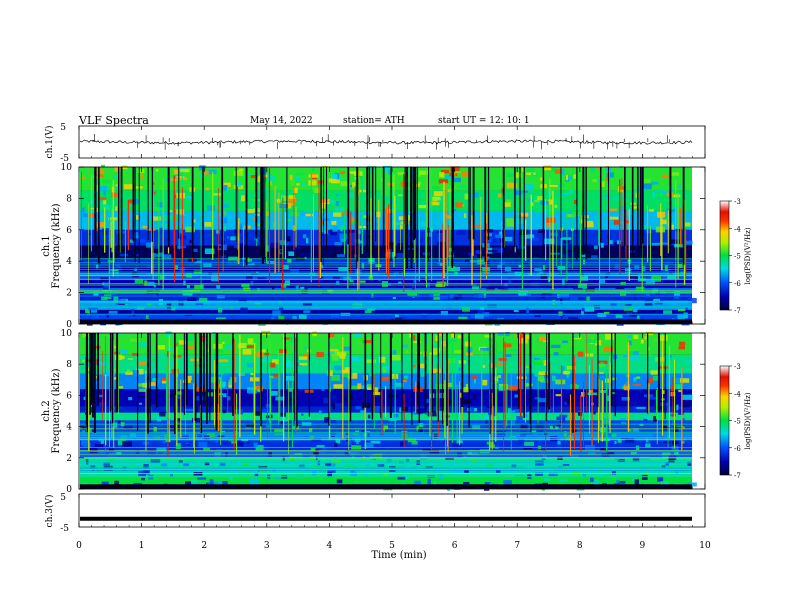 The height and width of the screenshot is (612, 792). I want to click on frequency-tick-label: 6, so click(69, 396).